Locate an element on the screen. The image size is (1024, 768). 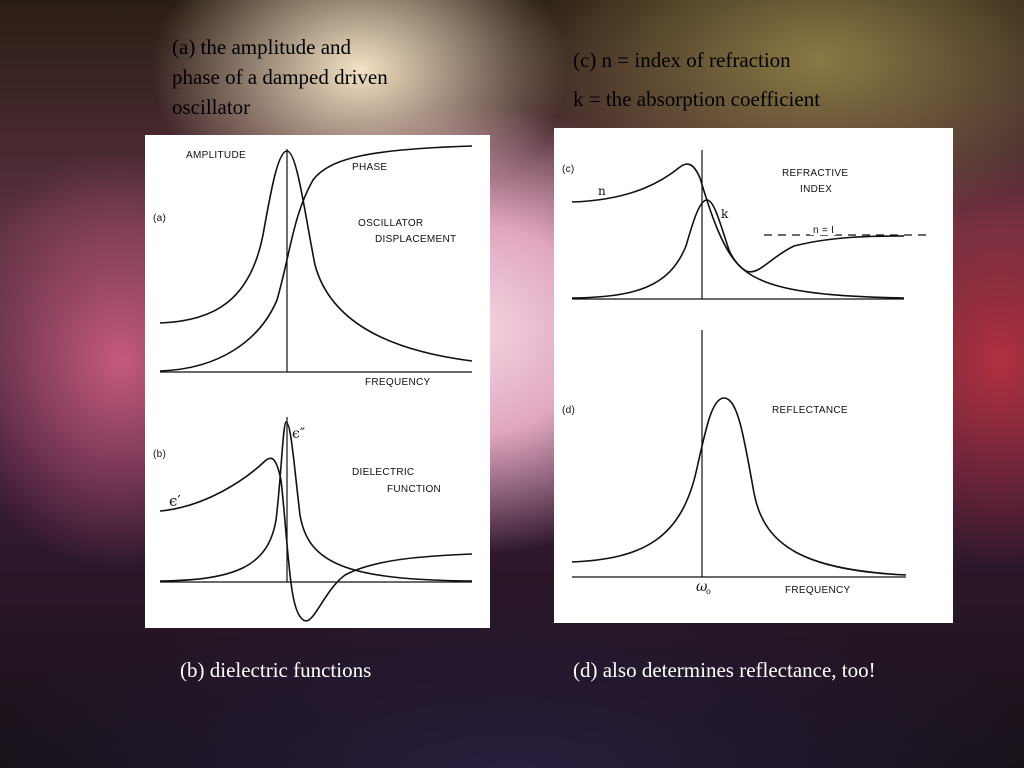
n-curve is located at coordinates (738, 218).